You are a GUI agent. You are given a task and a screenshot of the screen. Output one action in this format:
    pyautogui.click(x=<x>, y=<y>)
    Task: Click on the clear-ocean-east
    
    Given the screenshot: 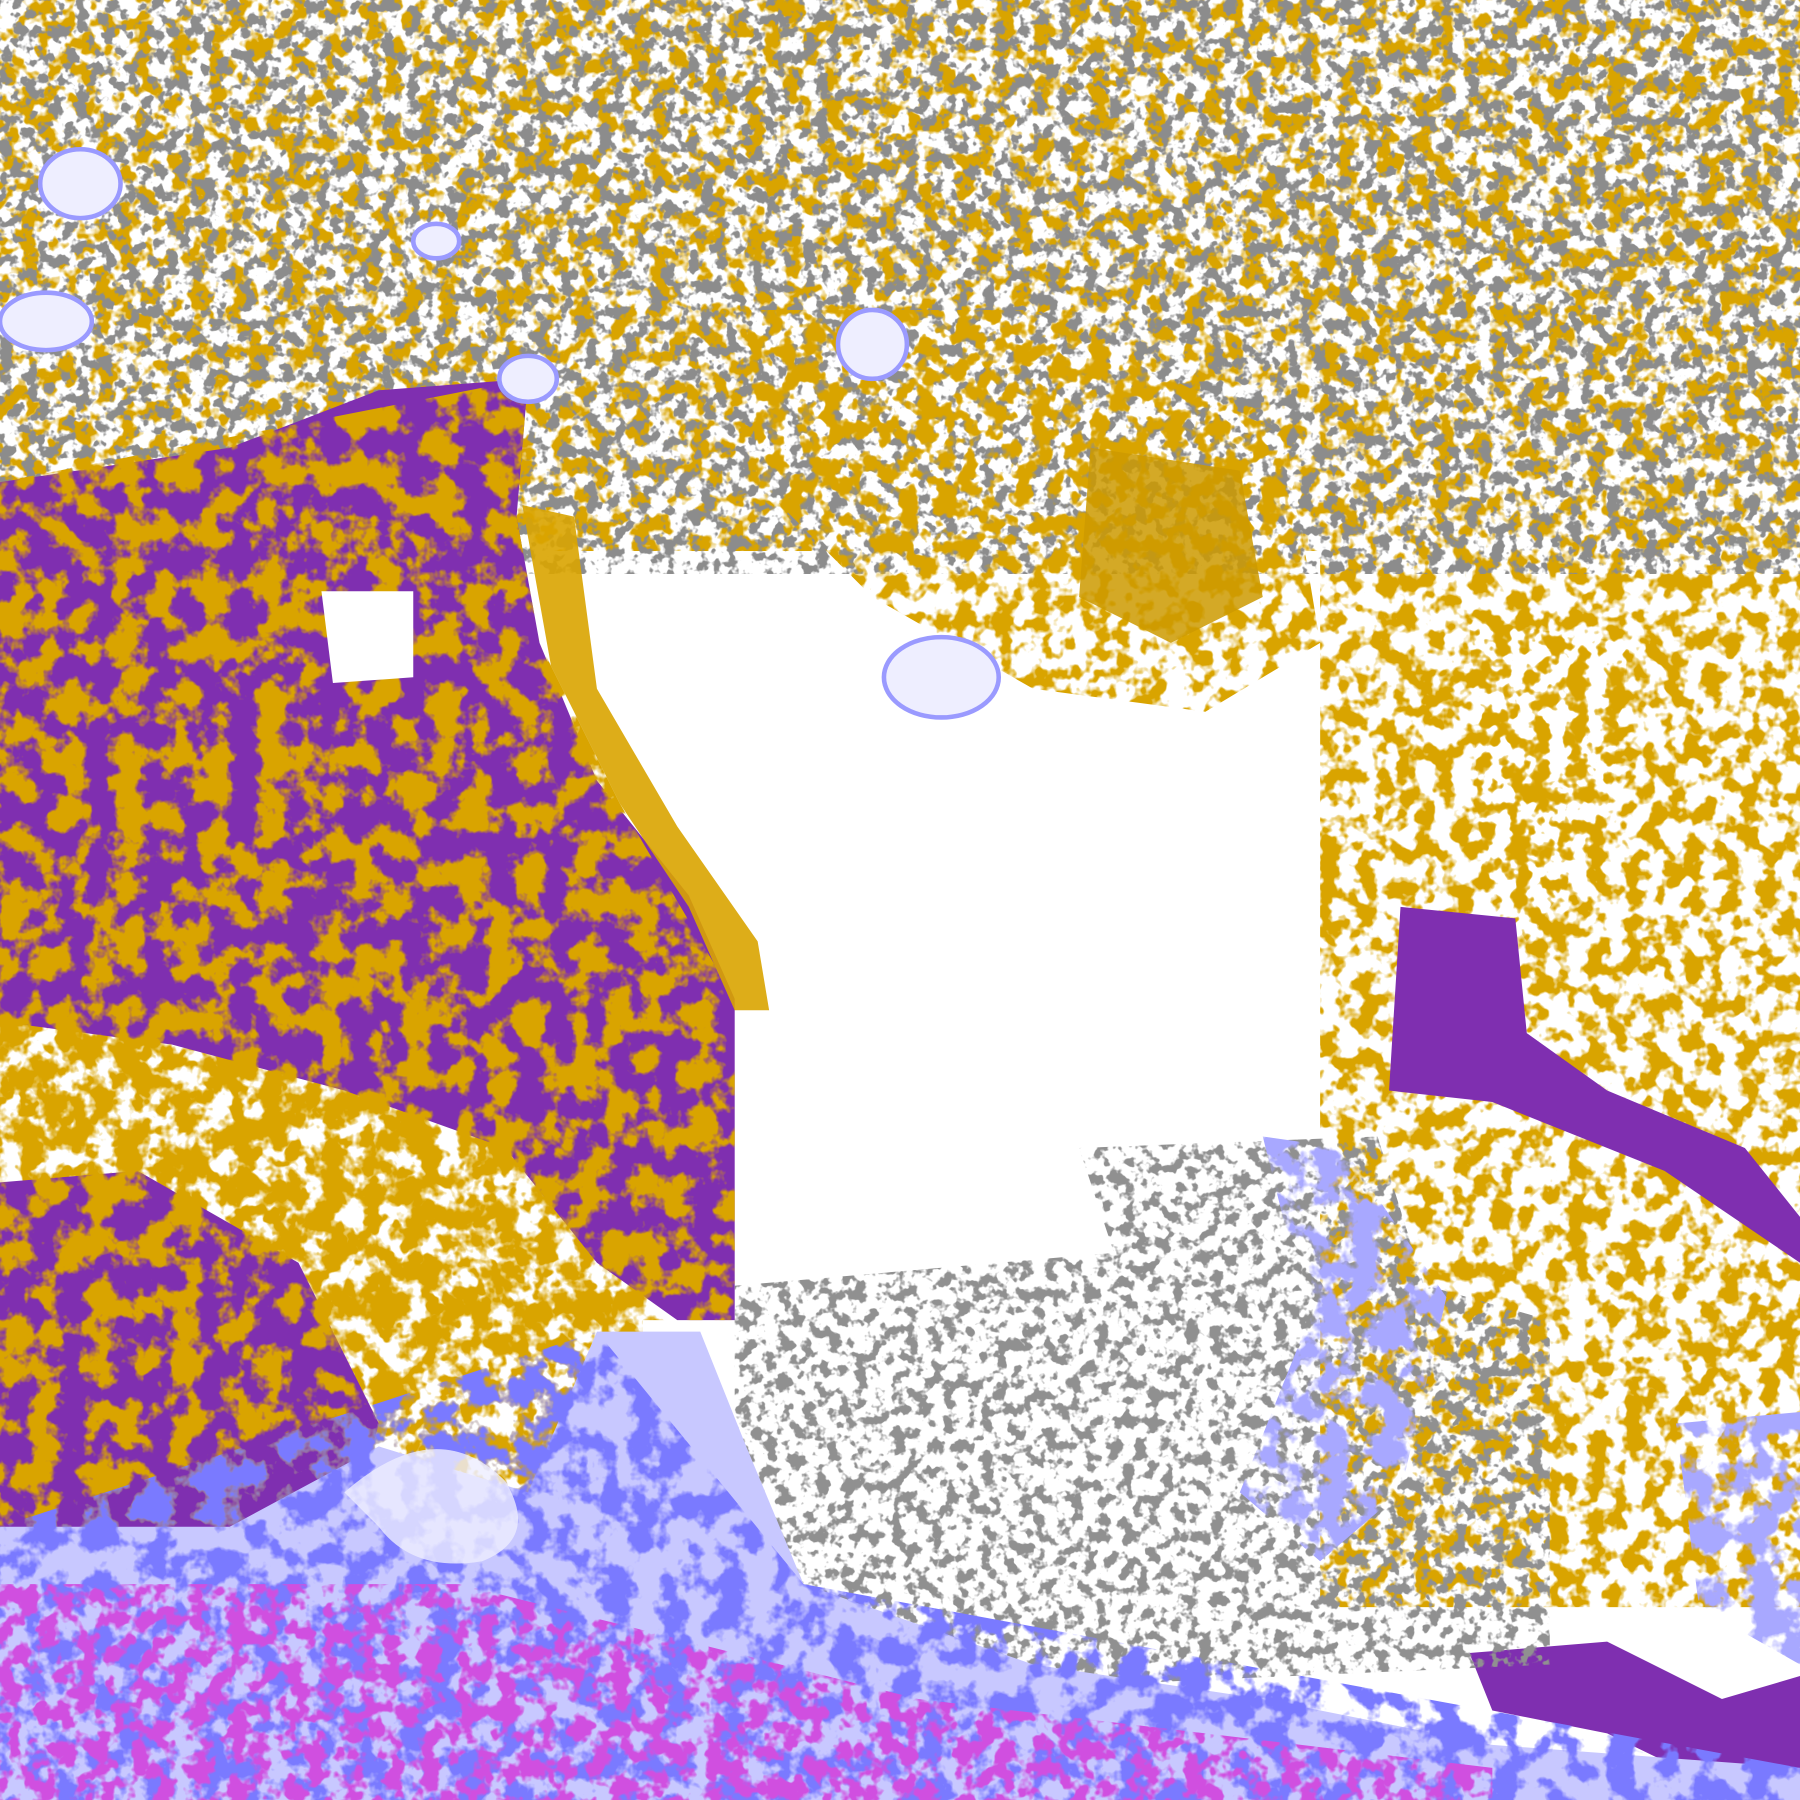 What is the action you would take?
    pyautogui.click(x=1594, y=1084)
    